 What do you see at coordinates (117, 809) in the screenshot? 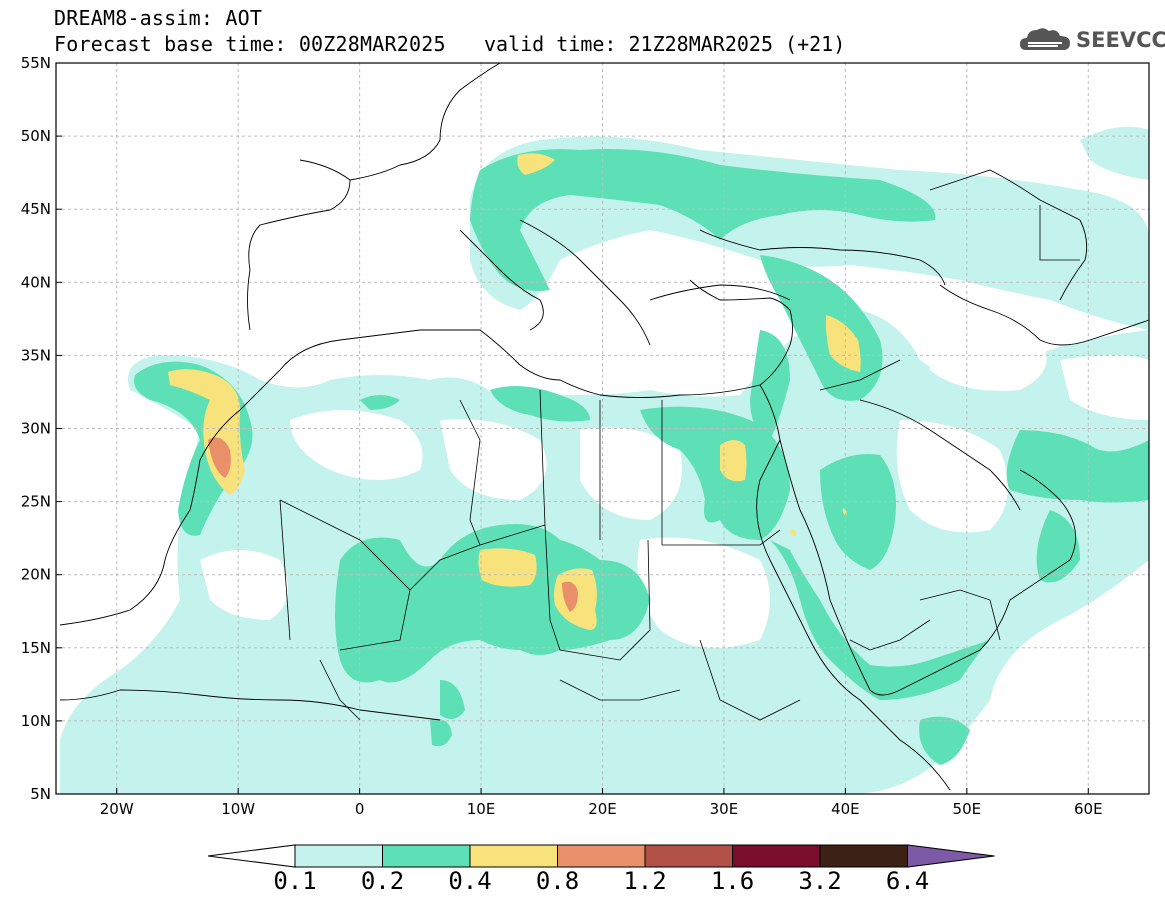
I see `lon-tick-label: 20W` at bounding box center [117, 809].